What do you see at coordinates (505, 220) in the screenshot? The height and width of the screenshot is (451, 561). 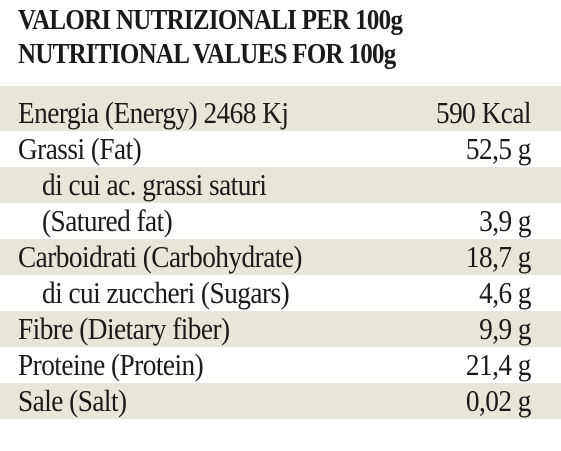 I see `row-value: 3,9 g` at bounding box center [505, 220].